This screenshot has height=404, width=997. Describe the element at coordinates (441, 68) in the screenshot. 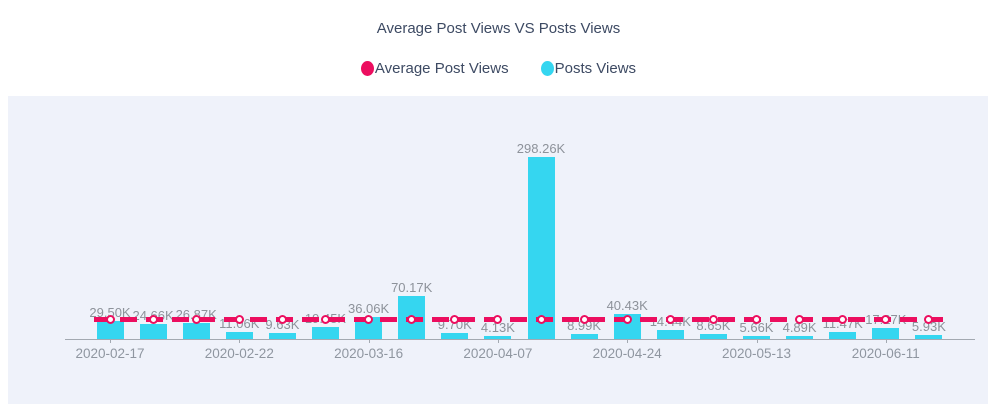

I see `legend-label-average: Average Post Views` at that location.